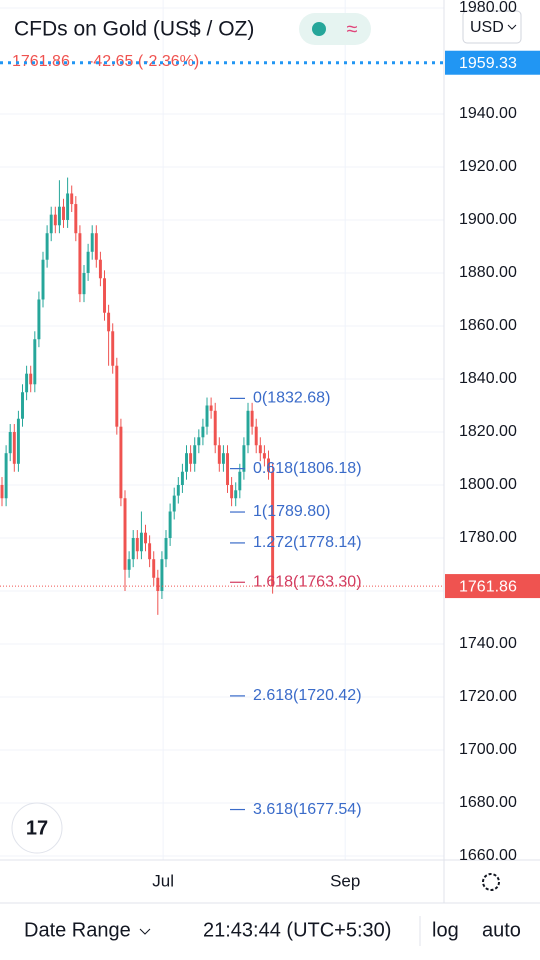 The image size is (540, 960). What do you see at coordinates (291, 398) in the screenshot?
I see `fib-label: 0(1832.68)` at bounding box center [291, 398].